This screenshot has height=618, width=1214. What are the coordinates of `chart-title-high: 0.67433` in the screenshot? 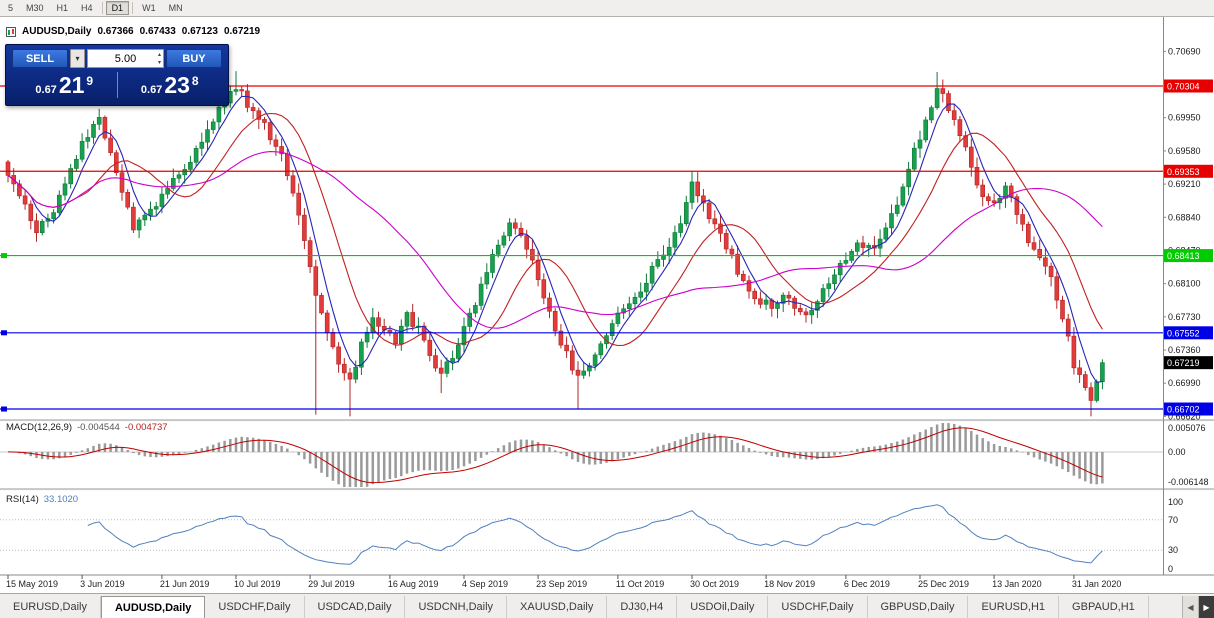 It's located at (157, 31).